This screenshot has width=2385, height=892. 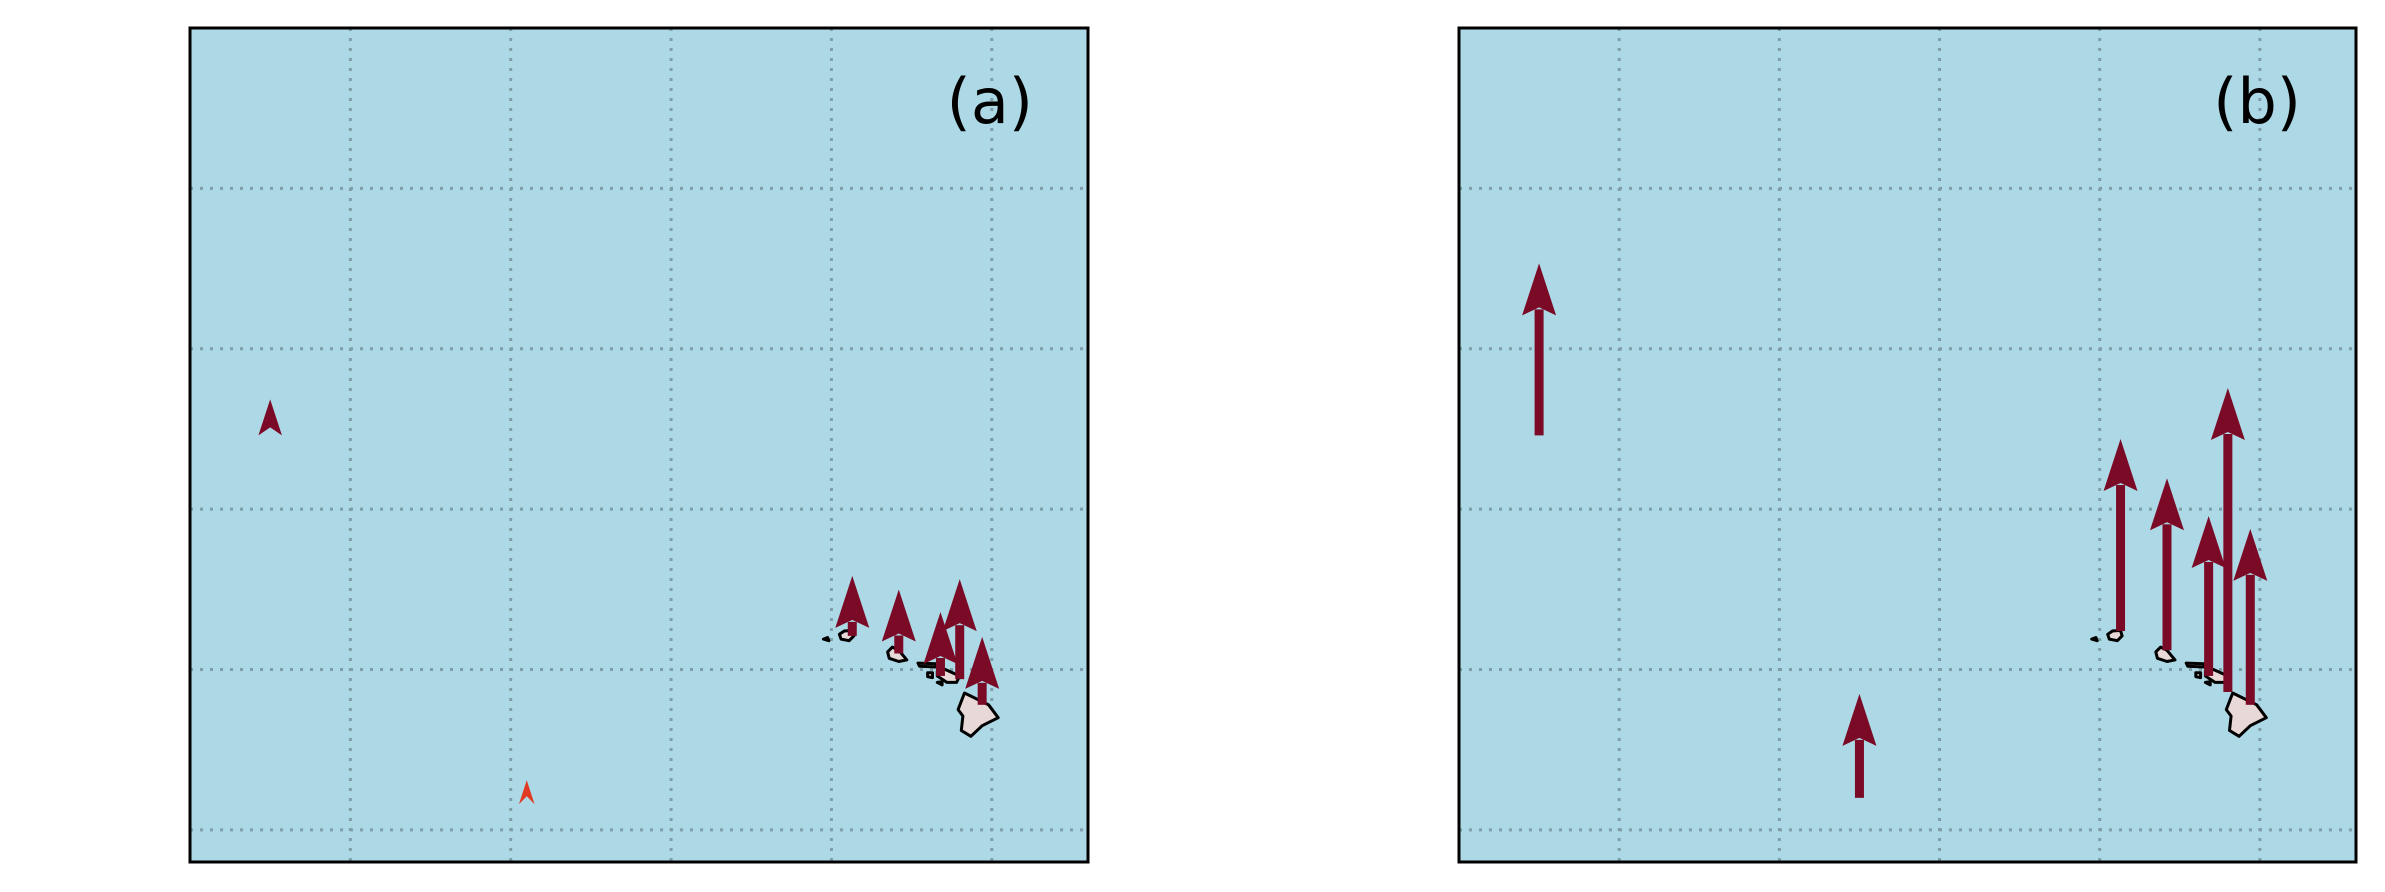 I want to click on vector-arrow-2-shaft, so click(x=1859, y=768).